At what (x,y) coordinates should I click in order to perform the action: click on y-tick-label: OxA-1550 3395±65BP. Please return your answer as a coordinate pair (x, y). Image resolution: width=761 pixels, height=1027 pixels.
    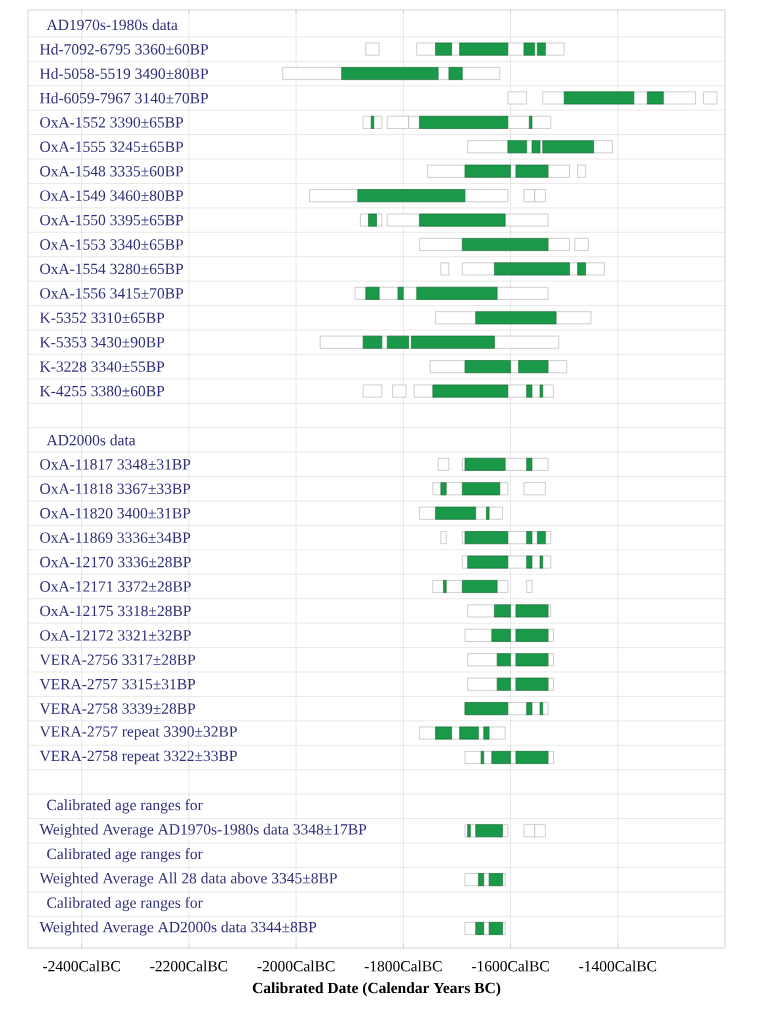
    Looking at the image, I should click on (112, 220).